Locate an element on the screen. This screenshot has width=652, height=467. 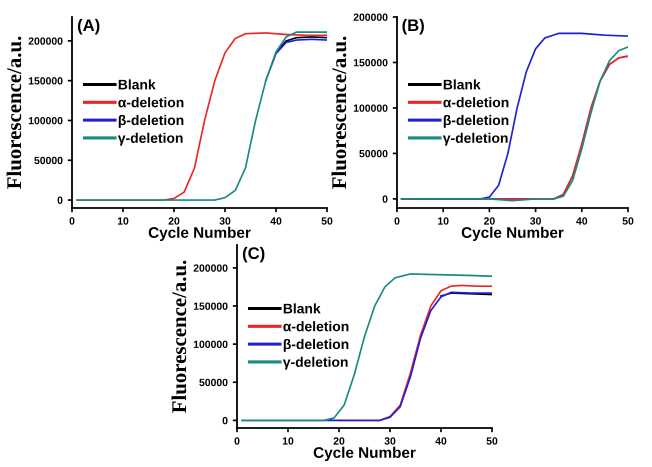
chart-title: (B) is located at coordinates (413, 26).